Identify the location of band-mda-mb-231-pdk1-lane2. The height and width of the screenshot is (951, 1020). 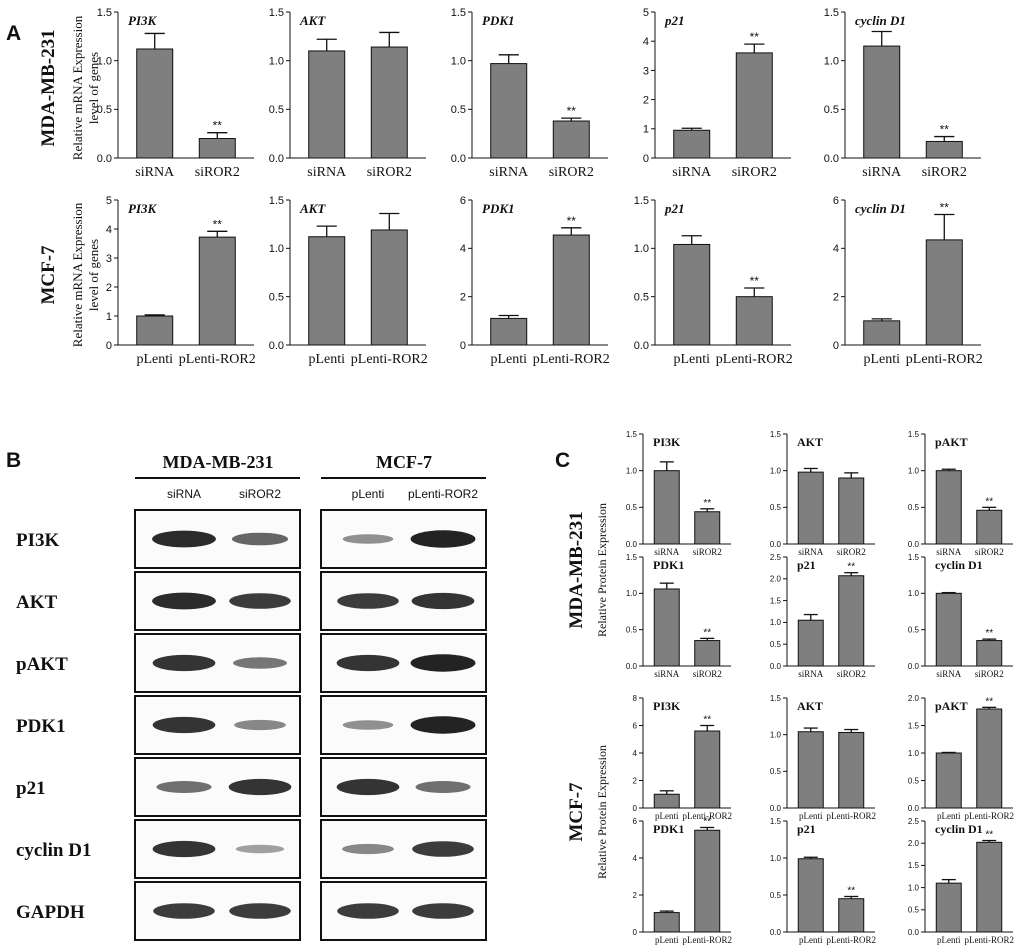
(260, 725).